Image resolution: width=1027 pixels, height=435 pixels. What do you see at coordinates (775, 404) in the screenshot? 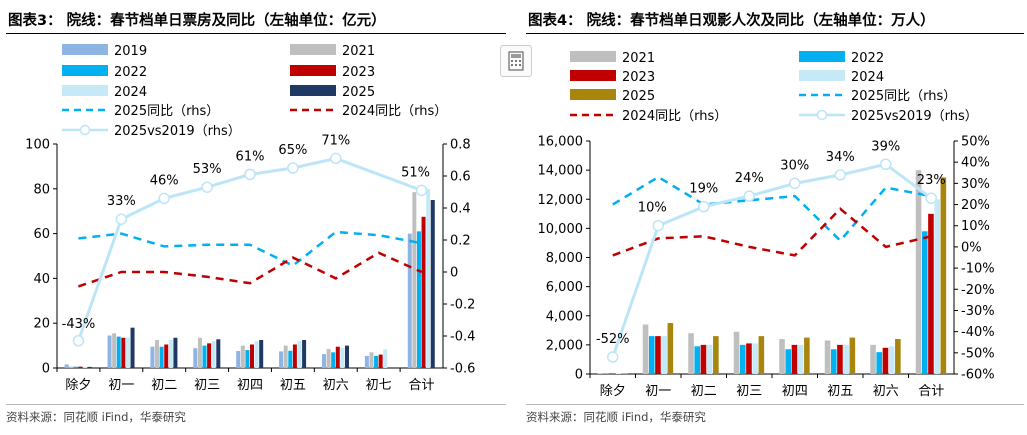
I see `right-source-rule` at bounding box center [775, 404].